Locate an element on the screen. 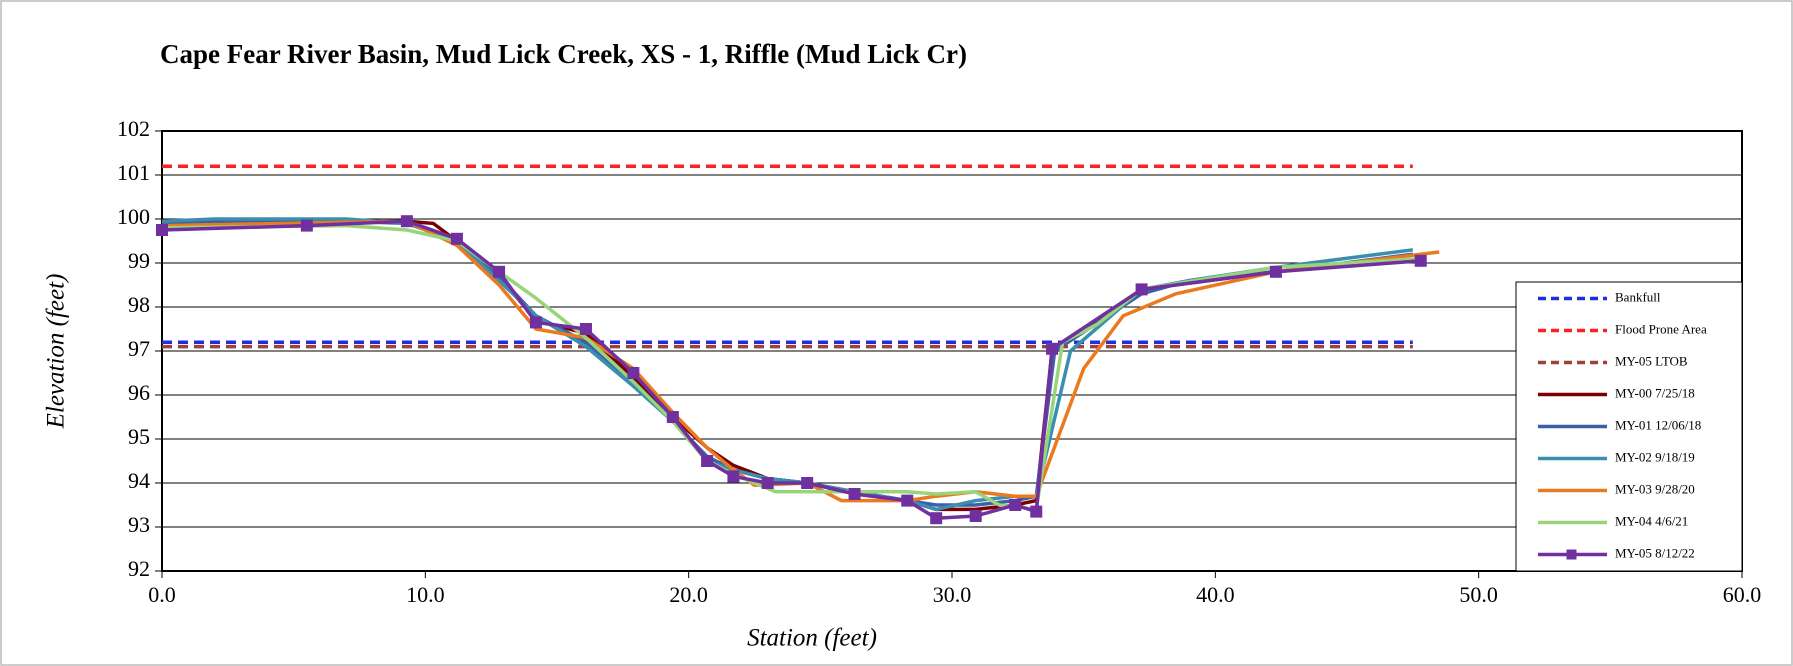 This screenshot has width=1793, height=666. x-tick-label: 40.0 is located at coordinates (1215, 594).